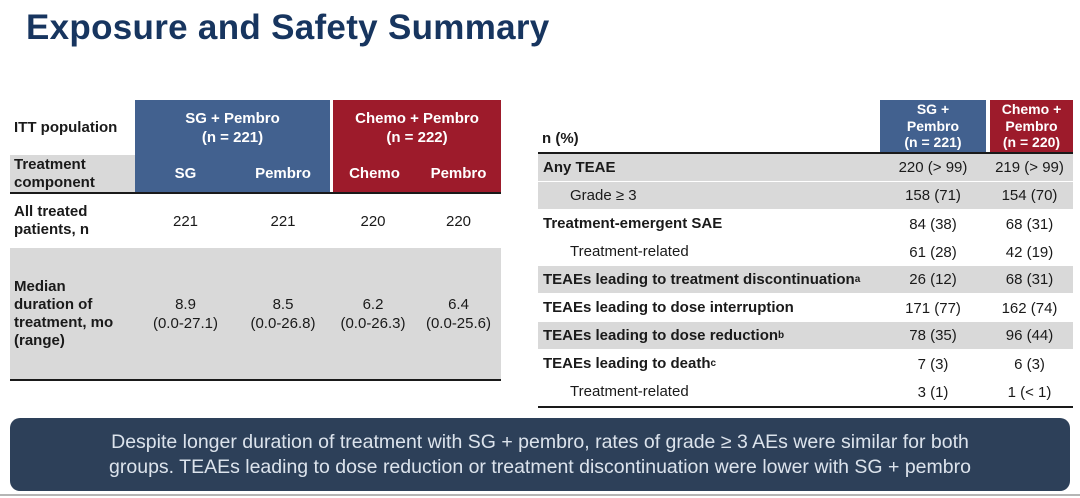 The image size is (1080, 498). I want to click on table-row-label: Grade ≥ 3, so click(709, 196).